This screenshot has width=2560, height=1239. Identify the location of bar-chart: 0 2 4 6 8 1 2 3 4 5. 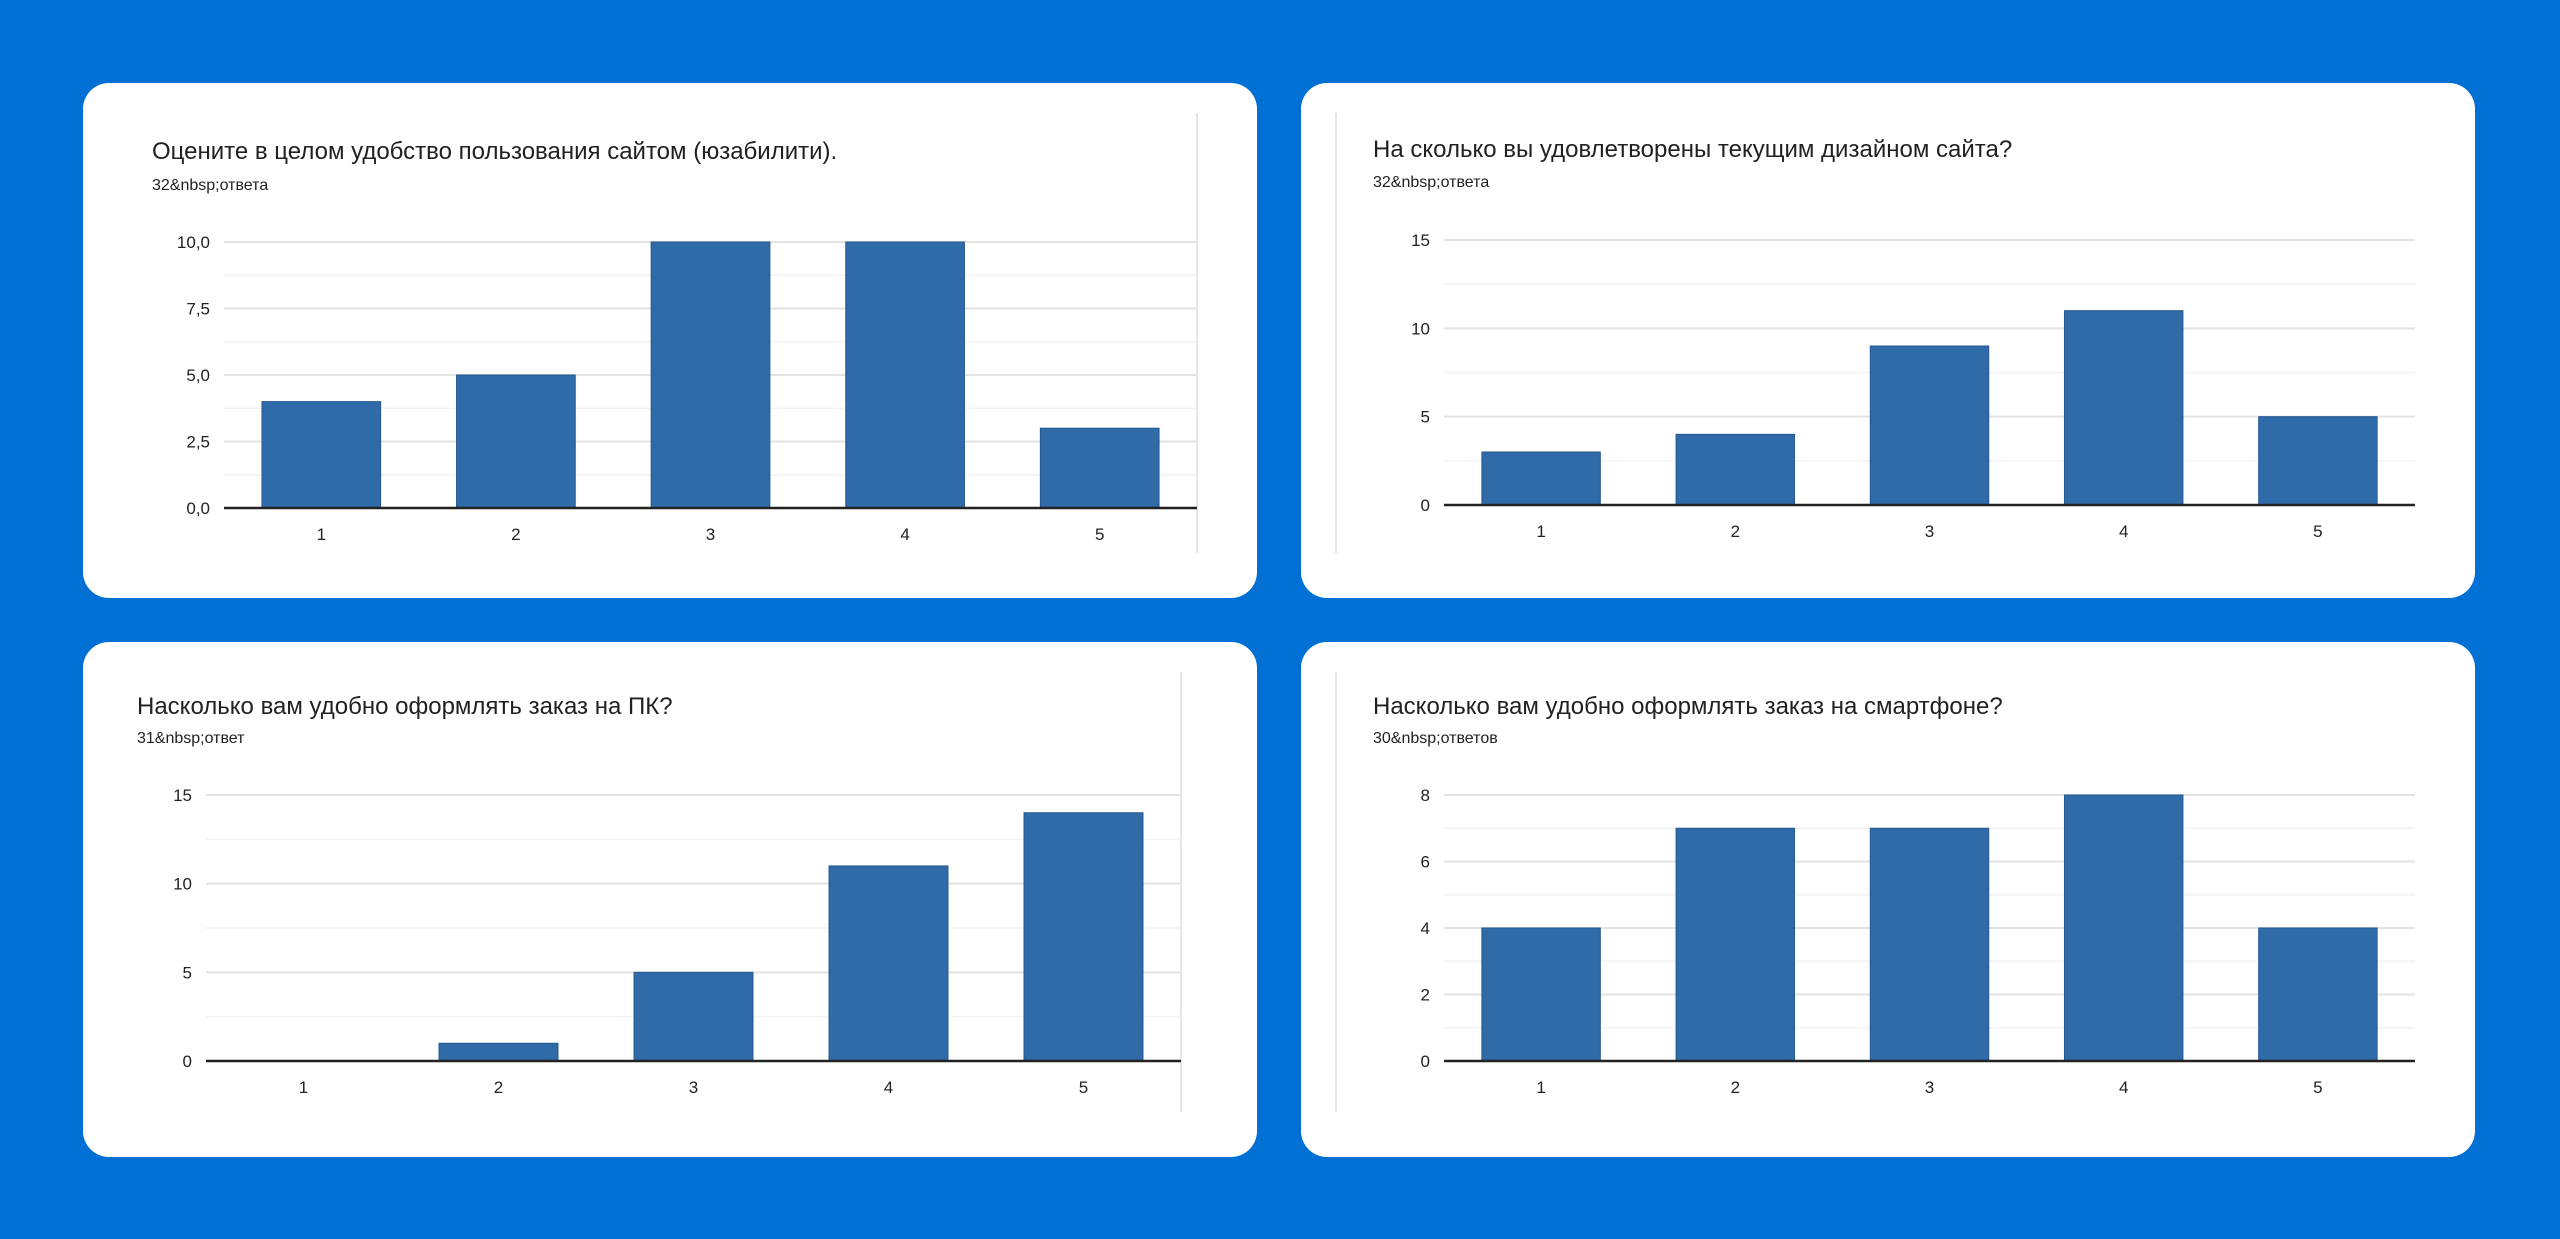
(1875, 892).